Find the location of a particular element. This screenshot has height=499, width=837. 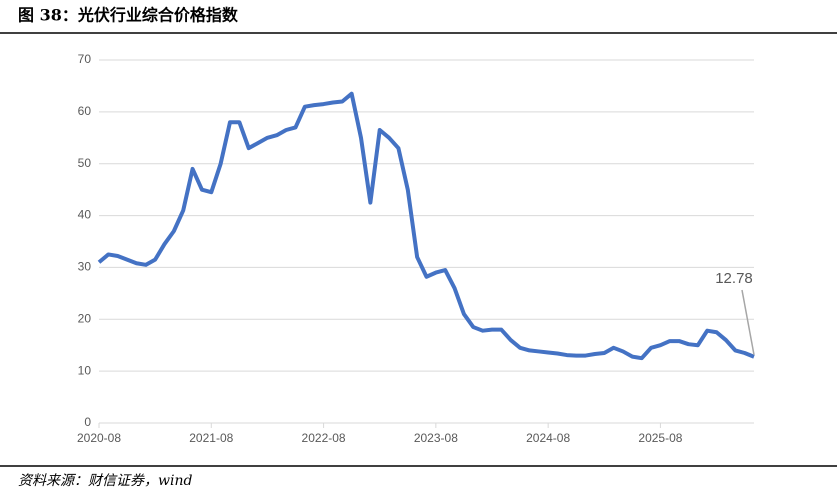

x-tick-label: 2023-08 is located at coordinates (436, 438).